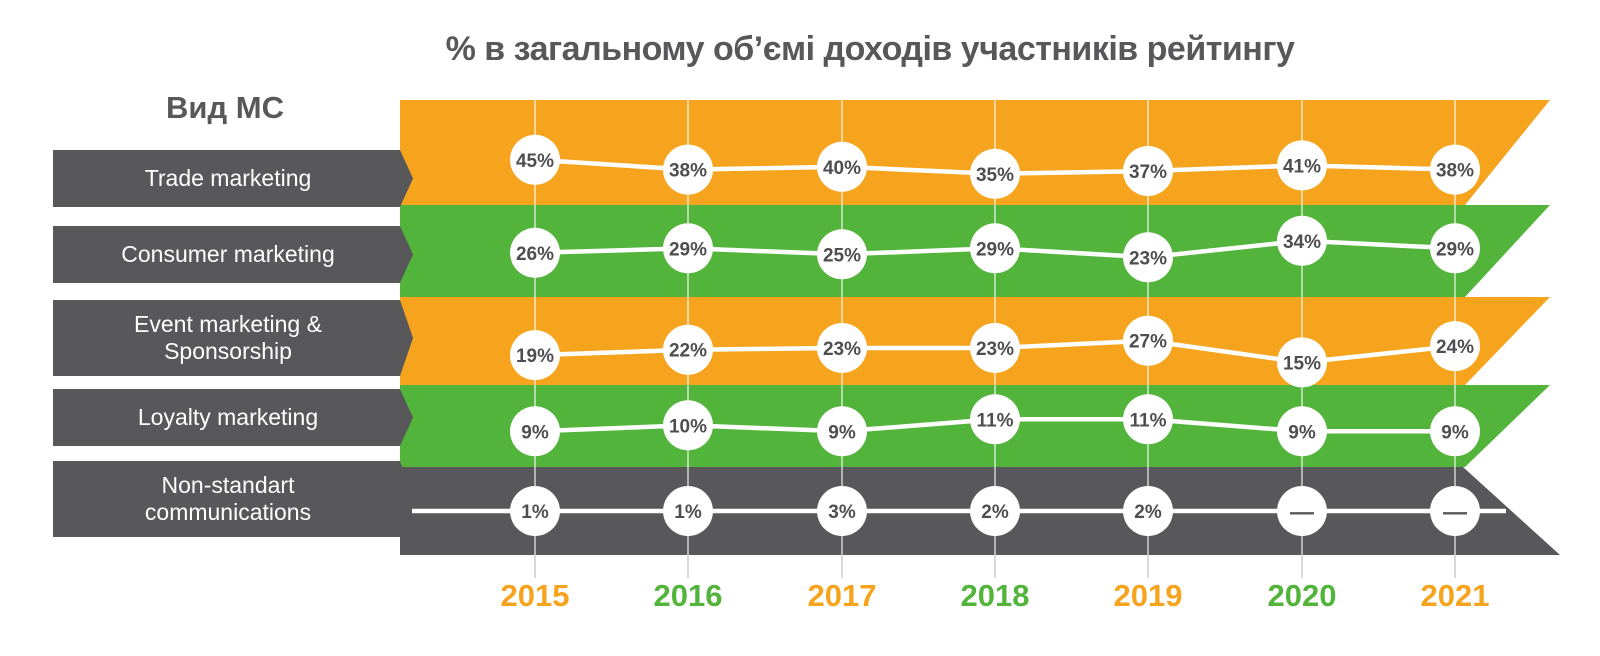 The image size is (1600, 656). Describe the element at coordinates (225, 107) in the screenshot. I see `legend-header: Вид МС` at that location.